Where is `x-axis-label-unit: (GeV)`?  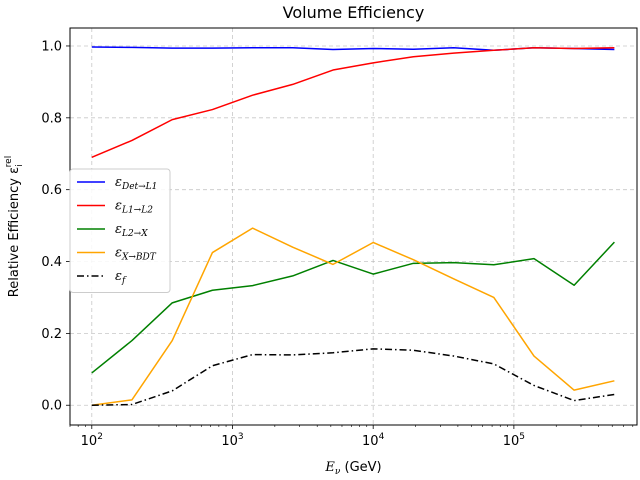
x-axis-label-unit: (GeV) is located at coordinates (360, 467).